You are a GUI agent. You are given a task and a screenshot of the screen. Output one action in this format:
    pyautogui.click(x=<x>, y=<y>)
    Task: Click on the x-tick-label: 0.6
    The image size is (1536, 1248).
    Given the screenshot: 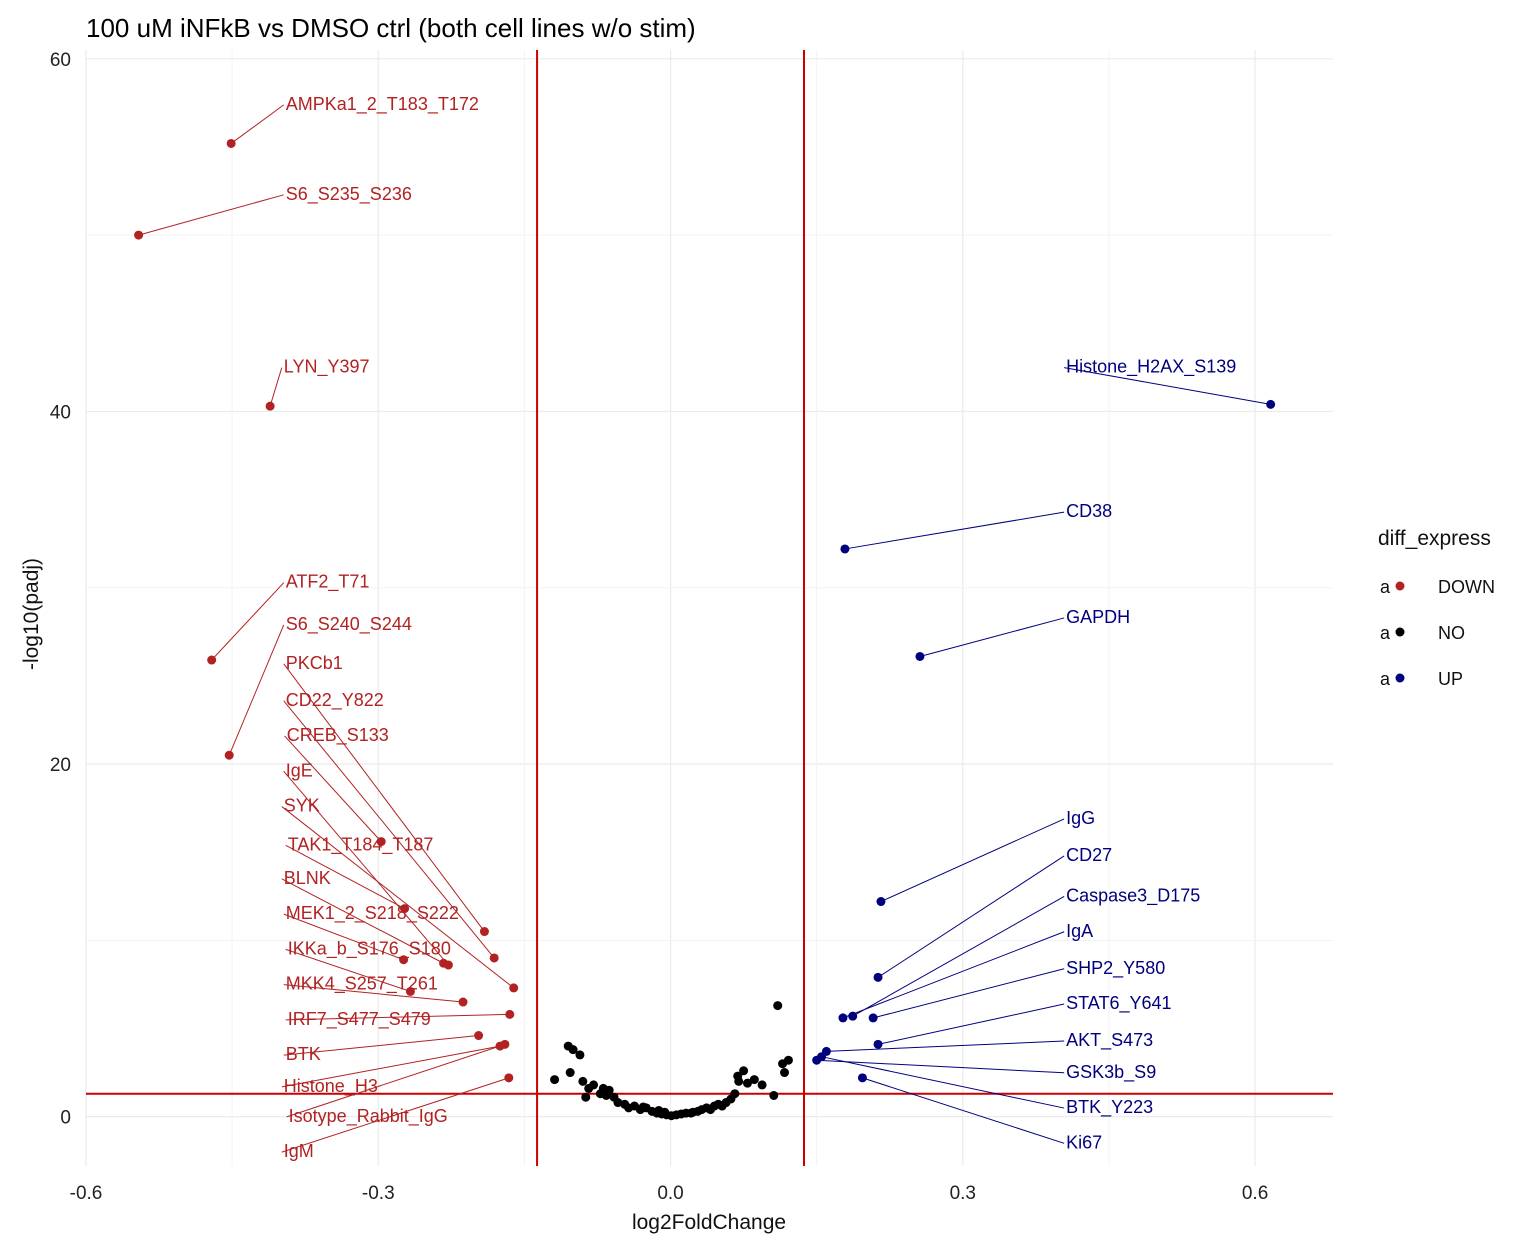 What is the action you would take?
    pyautogui.click(x=1255, y=1193)
    